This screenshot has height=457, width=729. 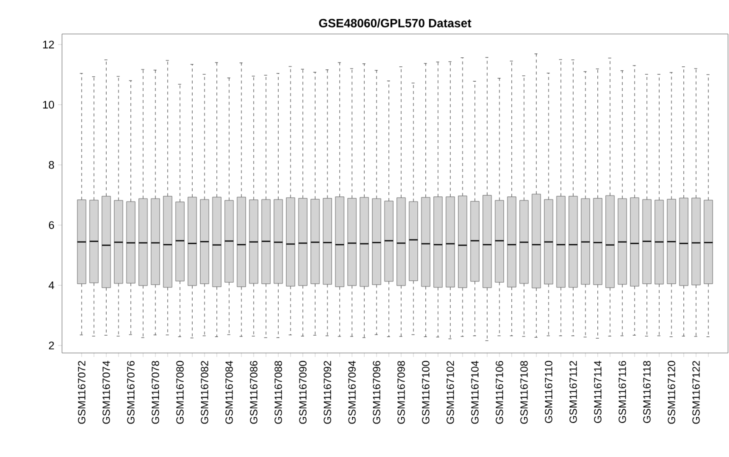 I want to click on x-tick-label: GSM1167102, so click(x=450, y=392).